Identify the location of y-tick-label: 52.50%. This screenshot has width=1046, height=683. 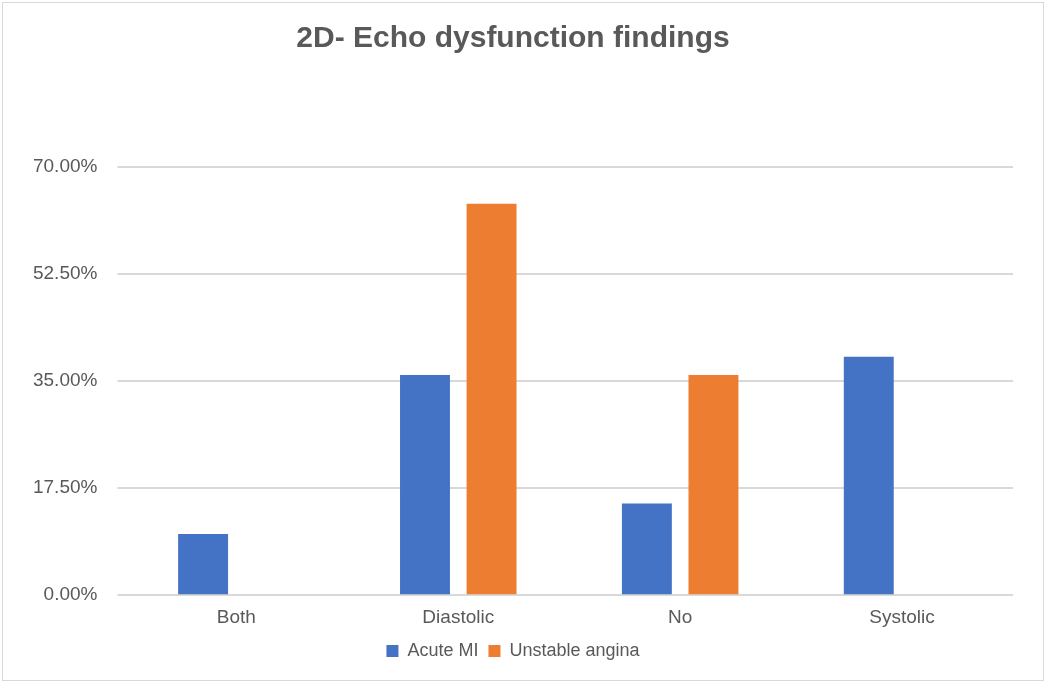
(65, 273).